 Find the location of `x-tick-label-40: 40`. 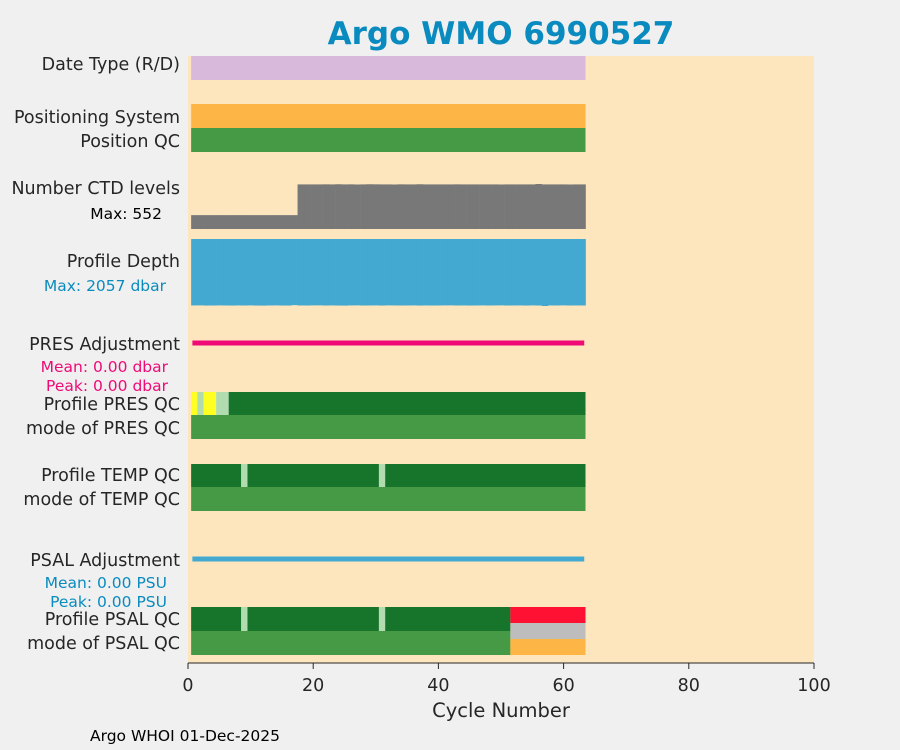

x-tick-label-40: 40 is located at coordinates (438, 686).